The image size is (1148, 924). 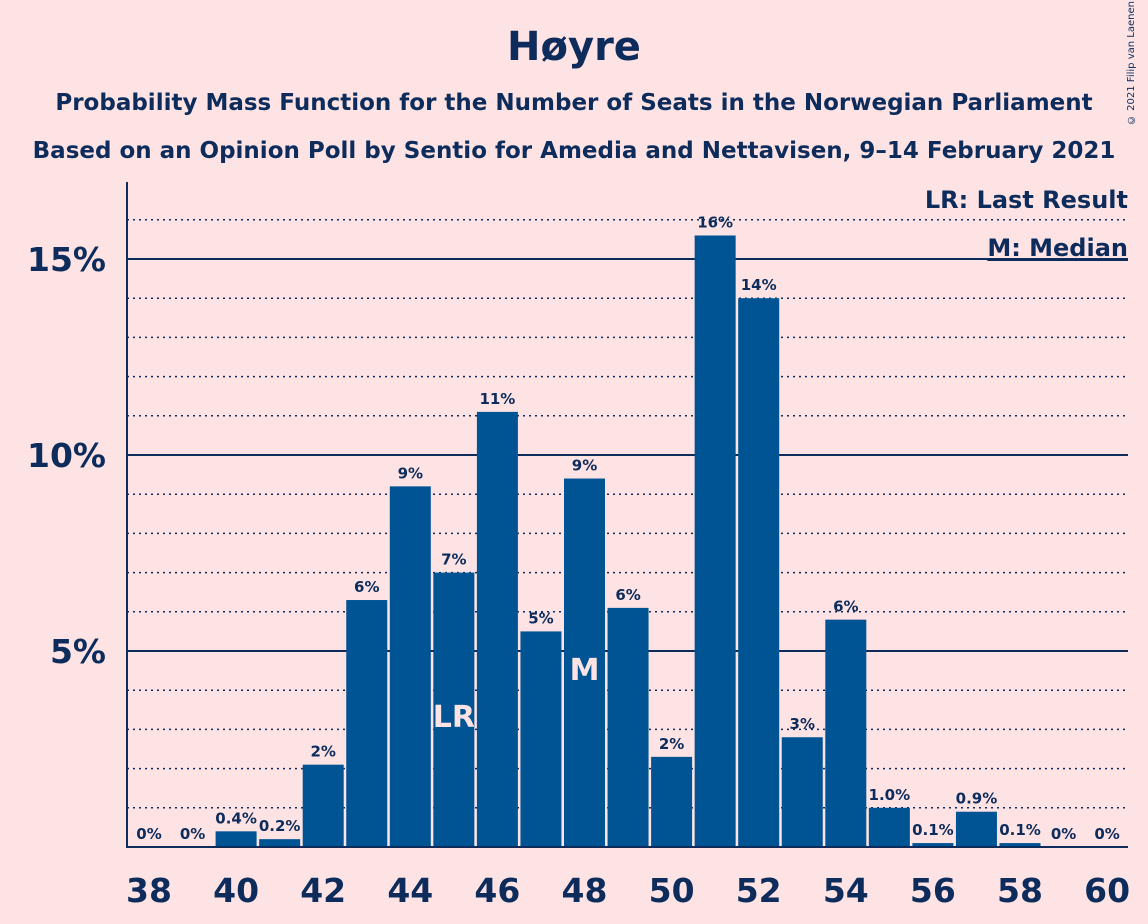 What do you see at coordinates (280, 826) in the screenshot?
I see `data-label: 0.2%` at bounding box center [280, 826].